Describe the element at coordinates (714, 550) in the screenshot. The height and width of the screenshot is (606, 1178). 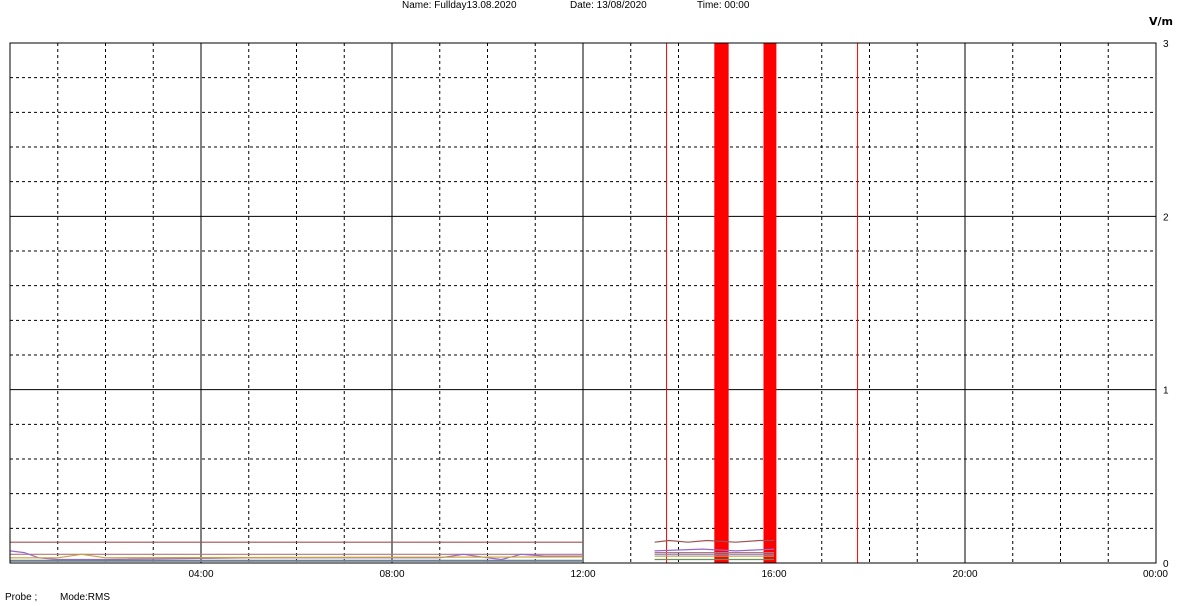
I see `series-3-line` at that location.